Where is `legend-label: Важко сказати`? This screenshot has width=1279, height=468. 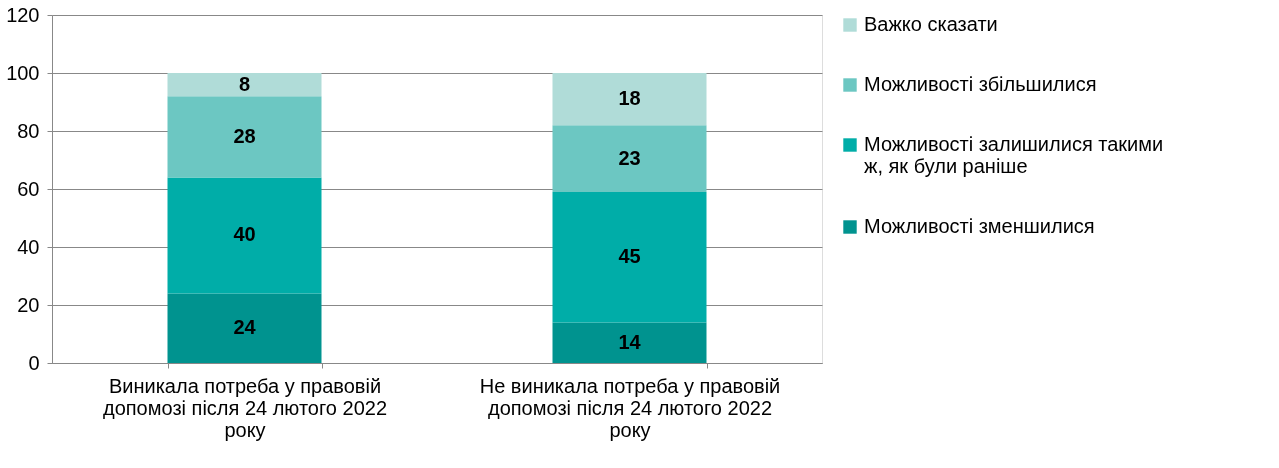 legend-label: Важко сказати is located at coordinates (931, 24).